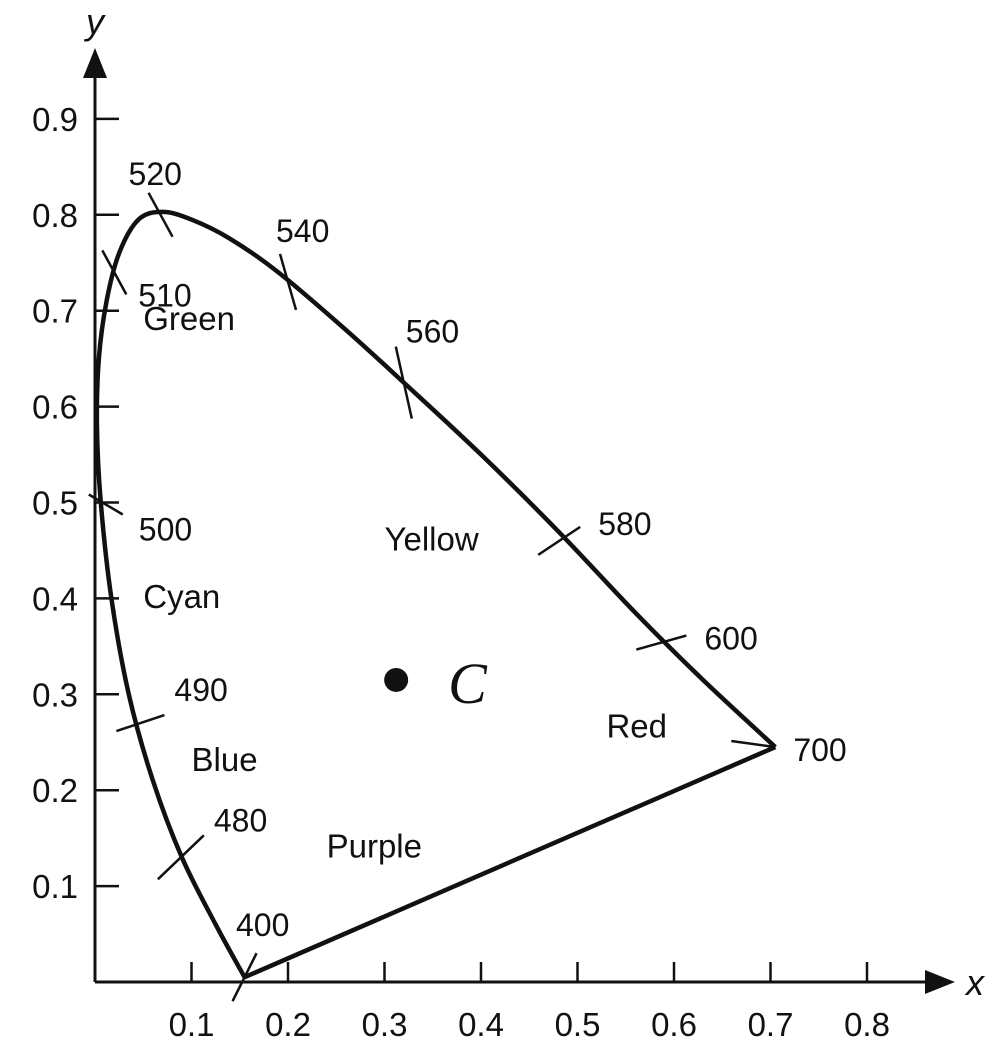  What do you see at coordinates (165, 530) in the screenshot?
I see `wavelength-label-500: 500` at bounding box center [165, 530].